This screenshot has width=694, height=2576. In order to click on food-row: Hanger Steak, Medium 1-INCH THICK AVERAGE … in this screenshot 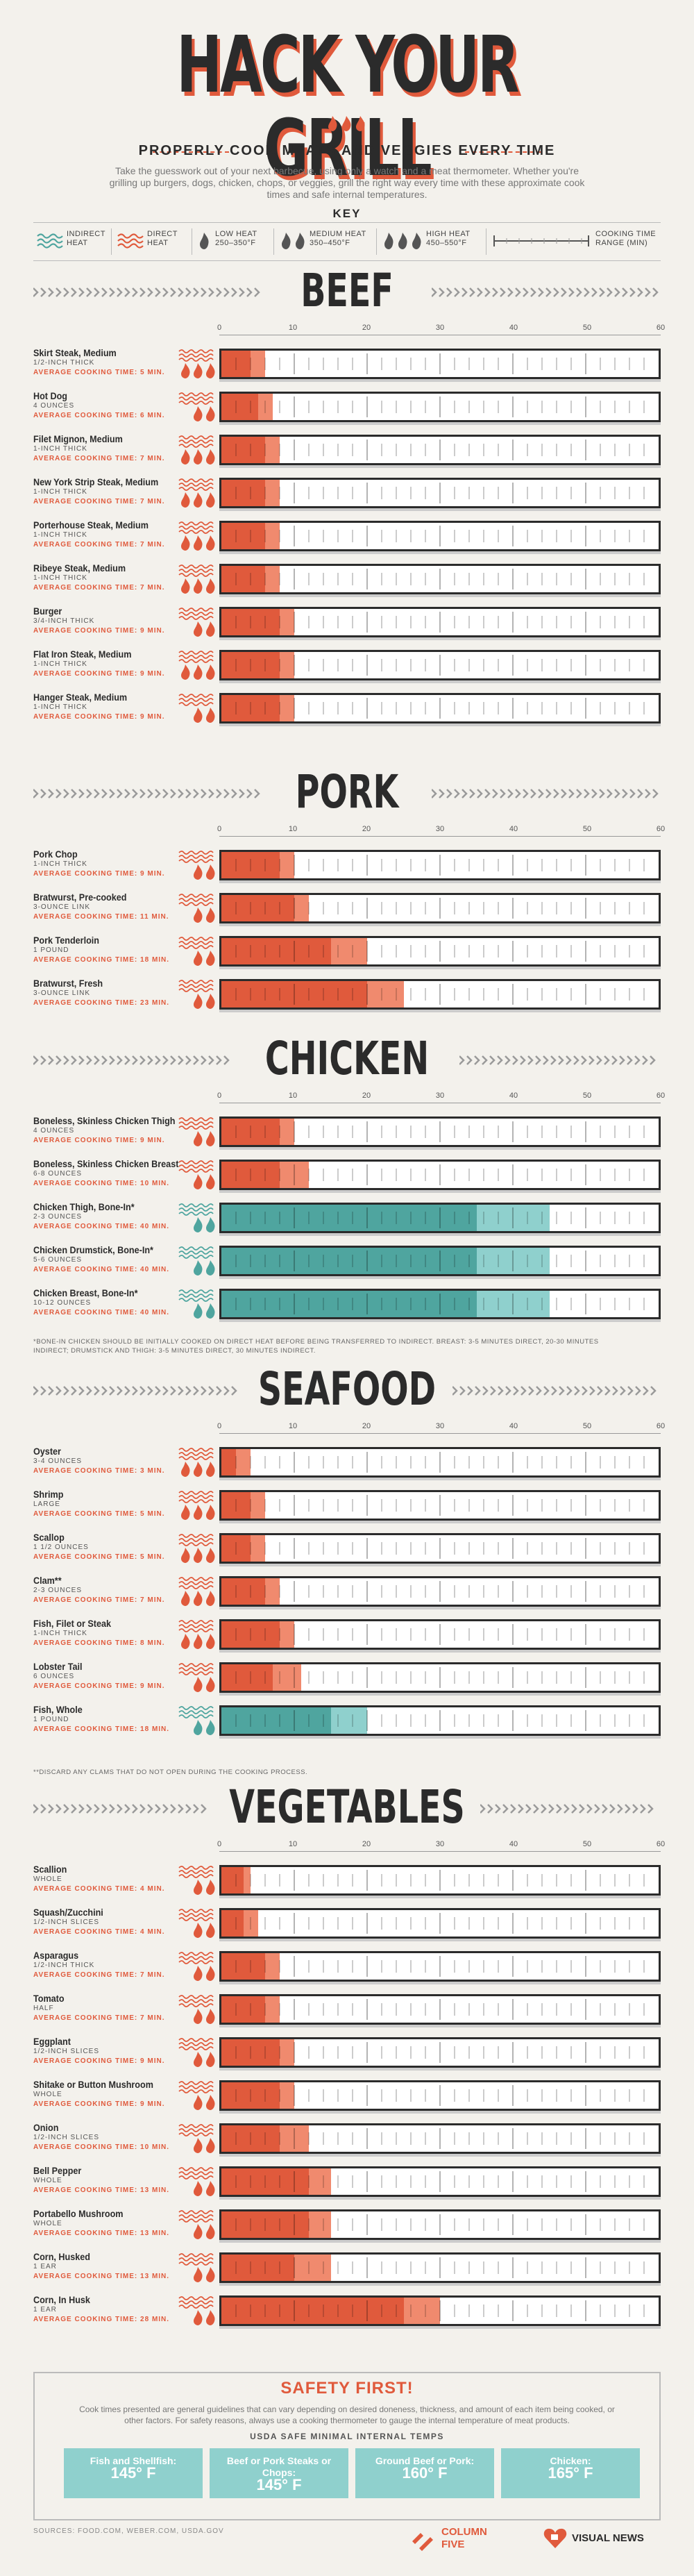, I will do `click(347, 706)`.